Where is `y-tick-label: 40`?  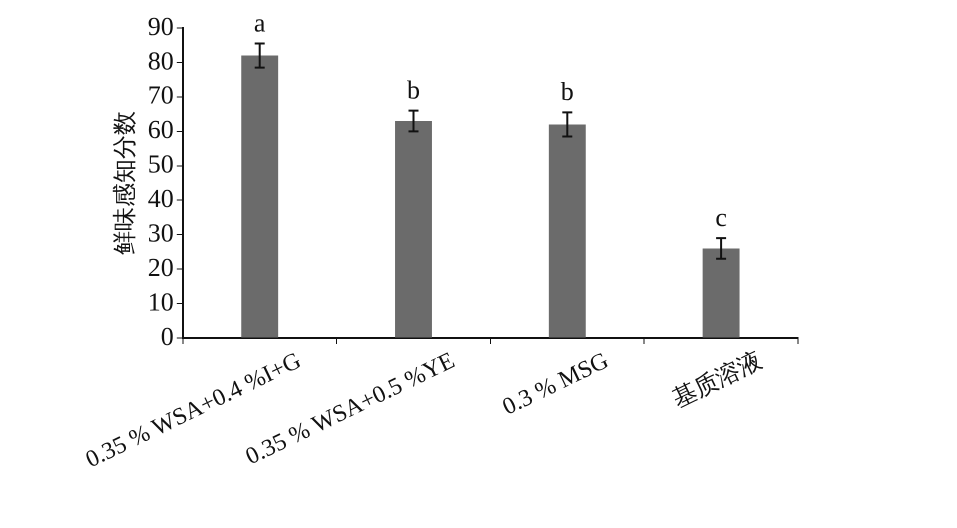
y-tick-label: 40 is located at coordinates (161, 199).